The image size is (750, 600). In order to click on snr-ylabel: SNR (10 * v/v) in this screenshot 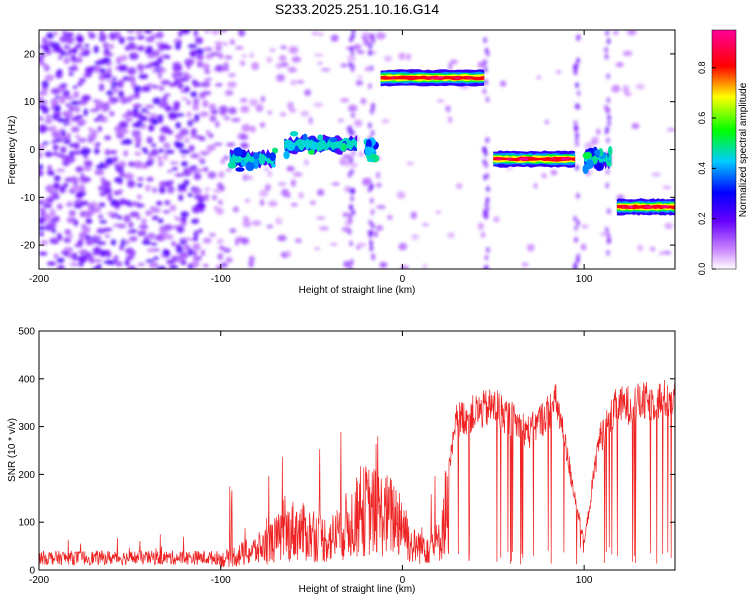, I will do `click(12, 450)`.